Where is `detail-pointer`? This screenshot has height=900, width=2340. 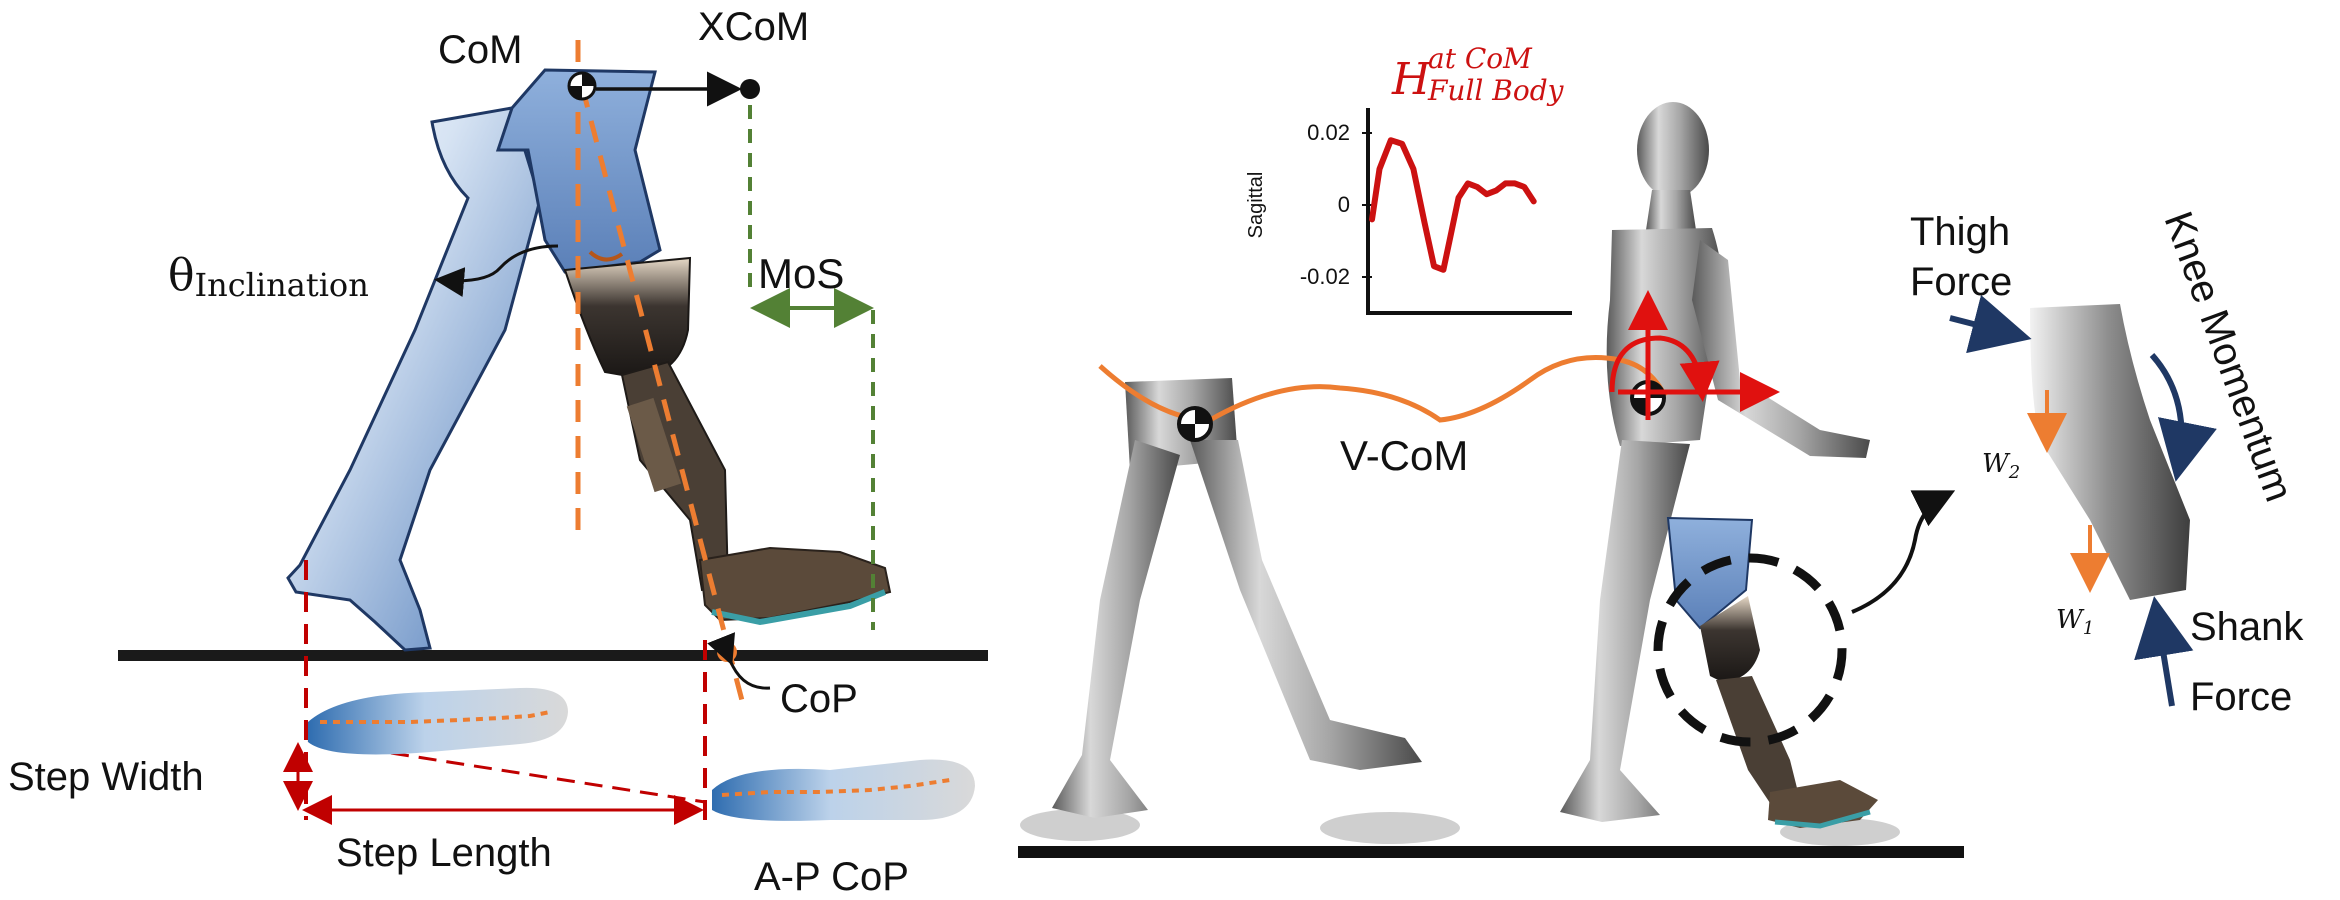
detail-pointer is located at coordinates (1903, 552).